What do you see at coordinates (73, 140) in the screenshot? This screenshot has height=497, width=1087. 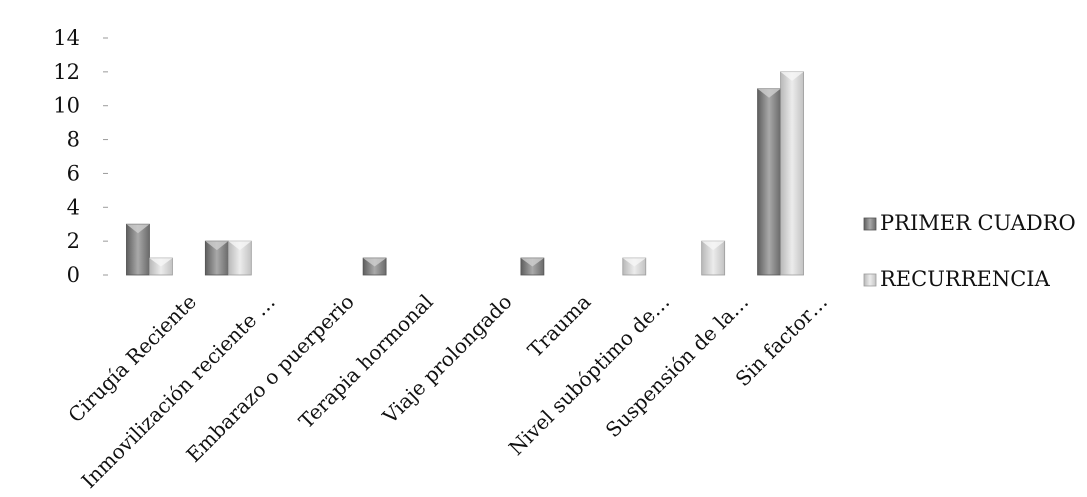 I see `y-tick-label: 8` at bounding box center [73, 140].